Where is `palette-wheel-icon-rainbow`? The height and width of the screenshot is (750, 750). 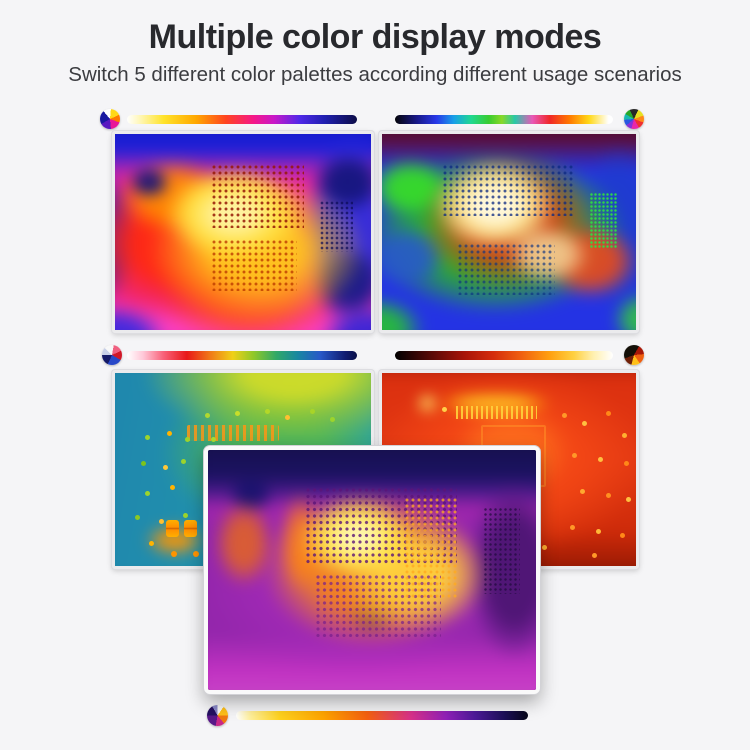 palette-wheel-icon-rainbow is located at coordinates (634, 119).